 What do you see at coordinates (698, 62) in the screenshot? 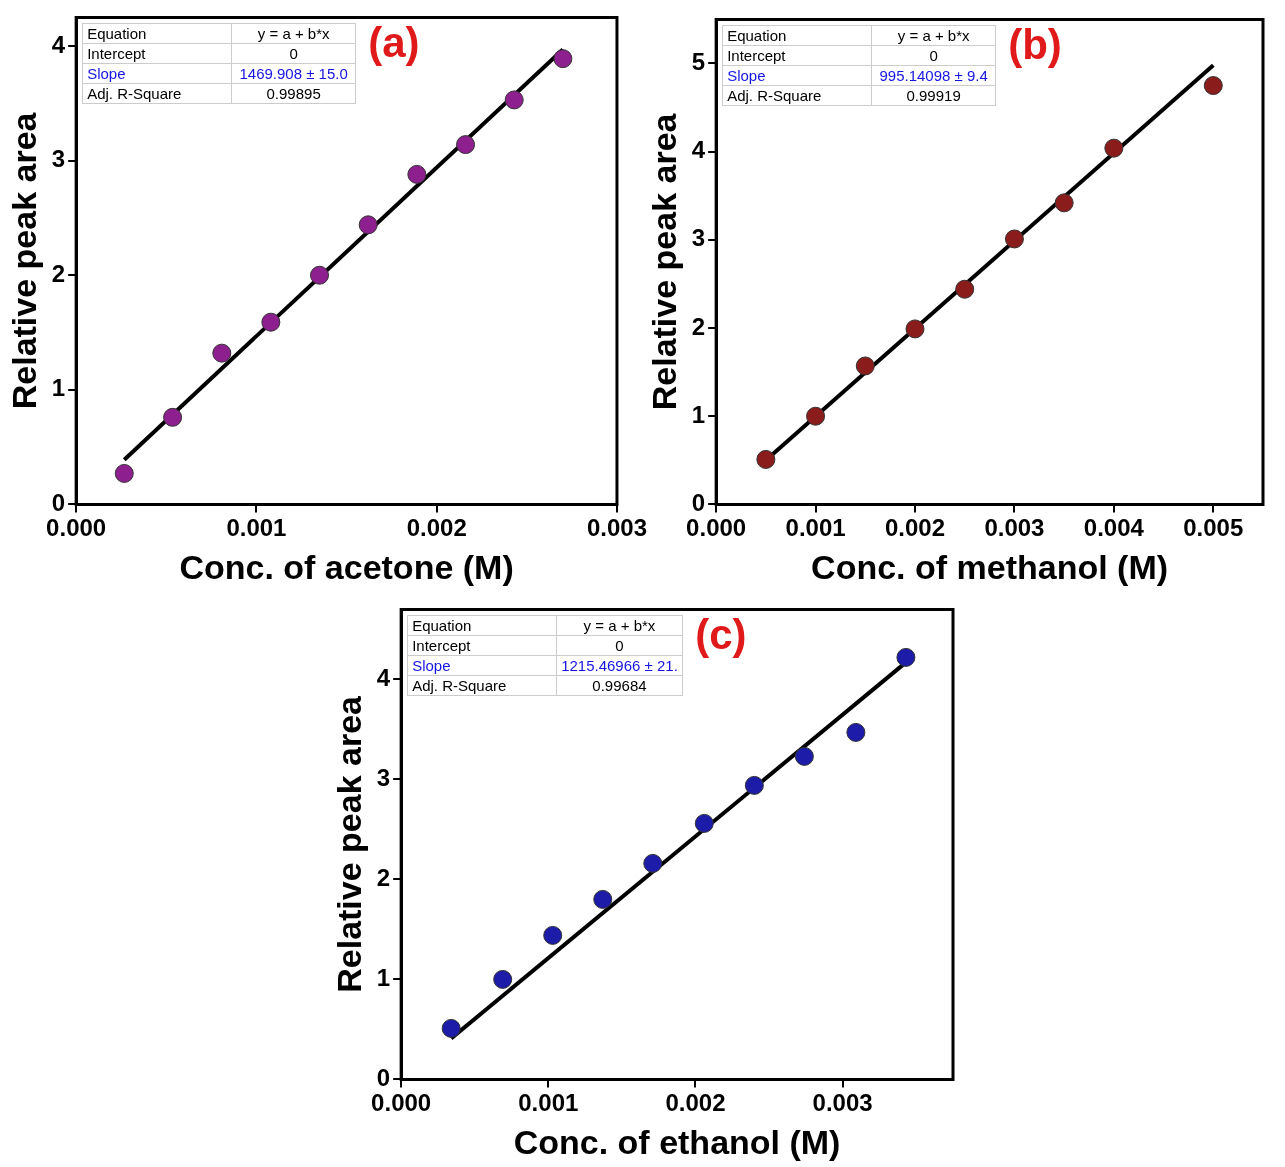
I see `y-tick-label: 5` at bounding box center [698, 62].